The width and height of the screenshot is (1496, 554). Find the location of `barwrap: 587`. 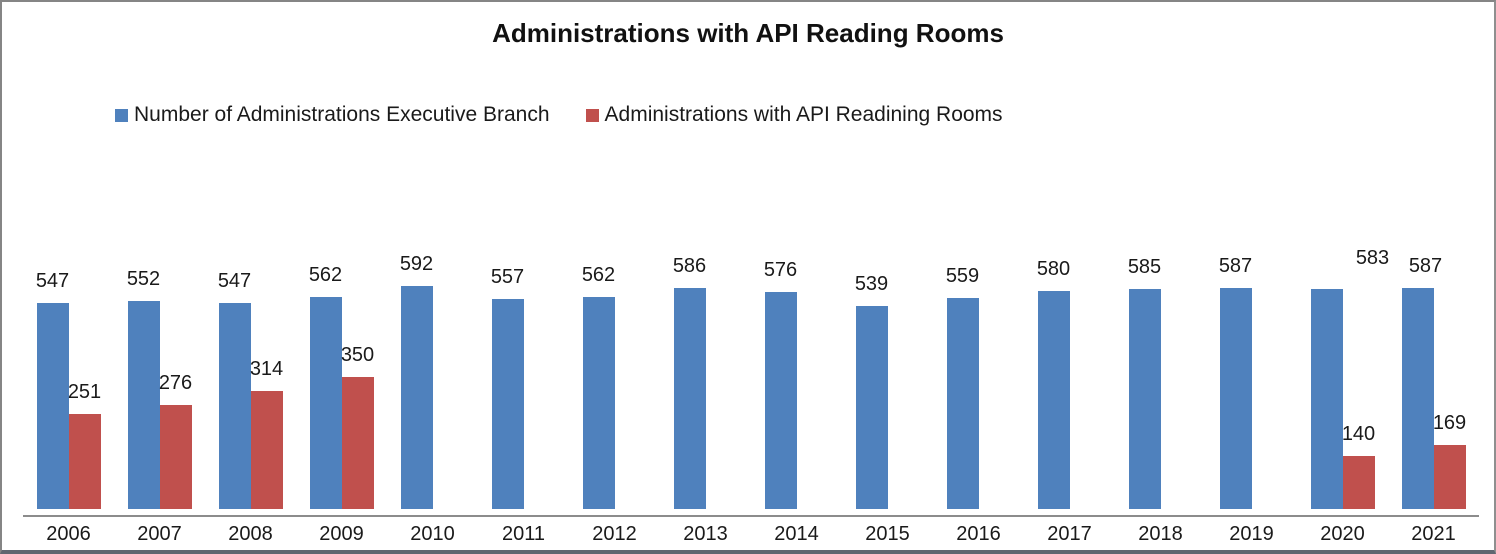

barwrap: 587 is located at coordinates (1421, 382).